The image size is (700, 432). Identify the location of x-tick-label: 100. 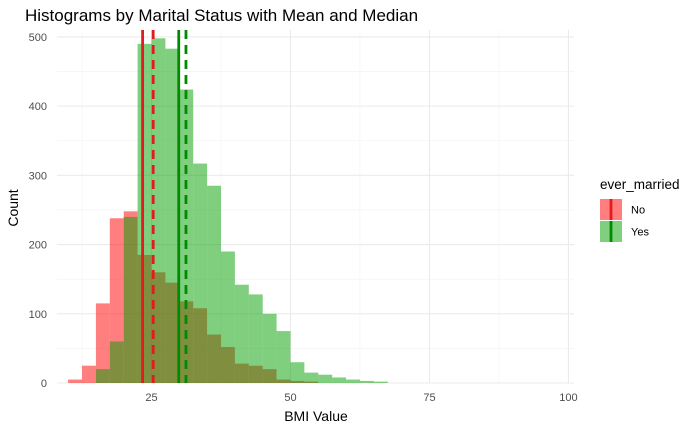
(568, 398).